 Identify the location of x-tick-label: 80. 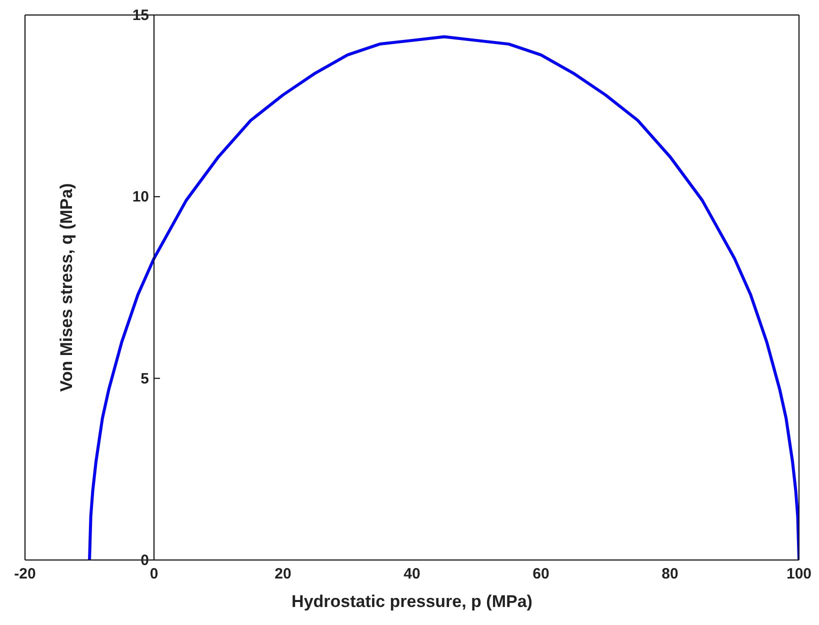
(670, 574).